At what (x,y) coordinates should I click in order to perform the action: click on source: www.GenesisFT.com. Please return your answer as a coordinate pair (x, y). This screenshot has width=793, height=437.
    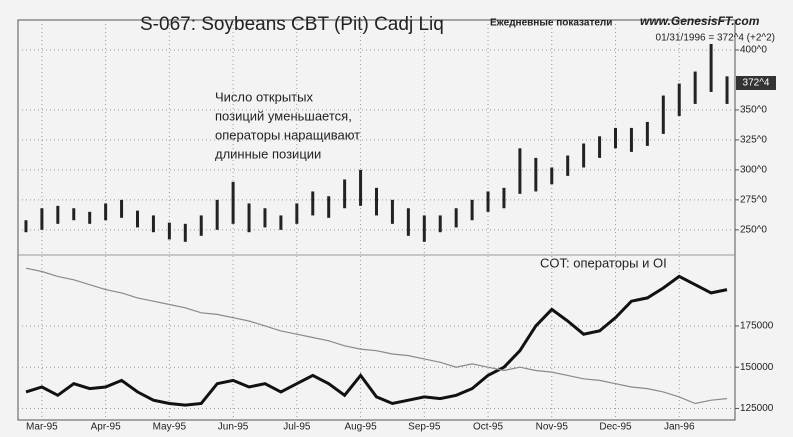
    Looking at the image, I should click on (700, 21).